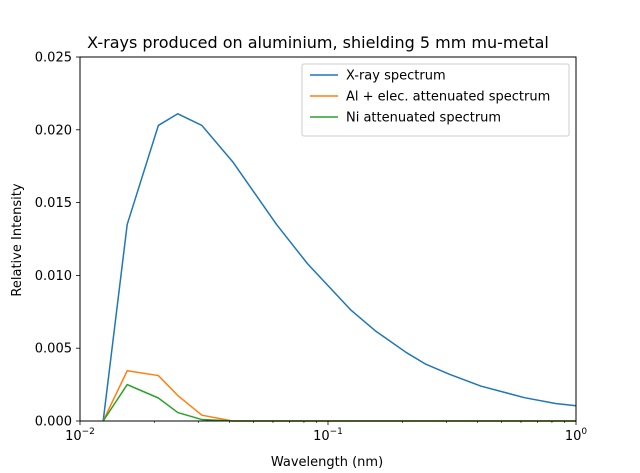 The image size is (640, 473). I want to click on legend-label: Al + elec. attenuated spectrum, so click(448, 97).